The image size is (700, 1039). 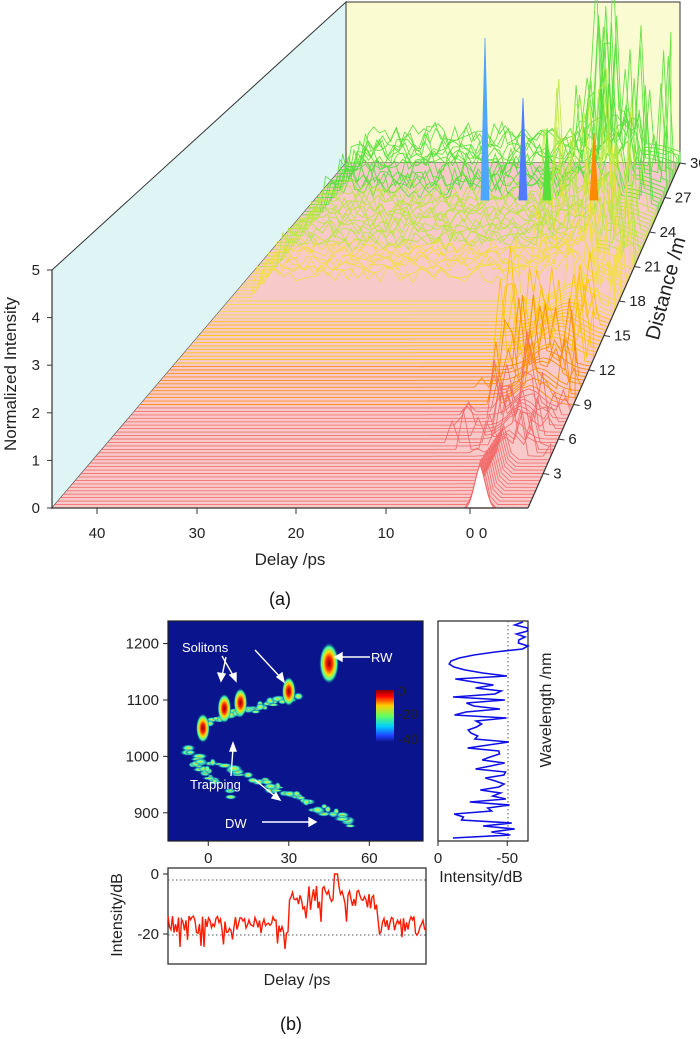 I want to click on z-tick-label: 18, so click(x=637, y=301).